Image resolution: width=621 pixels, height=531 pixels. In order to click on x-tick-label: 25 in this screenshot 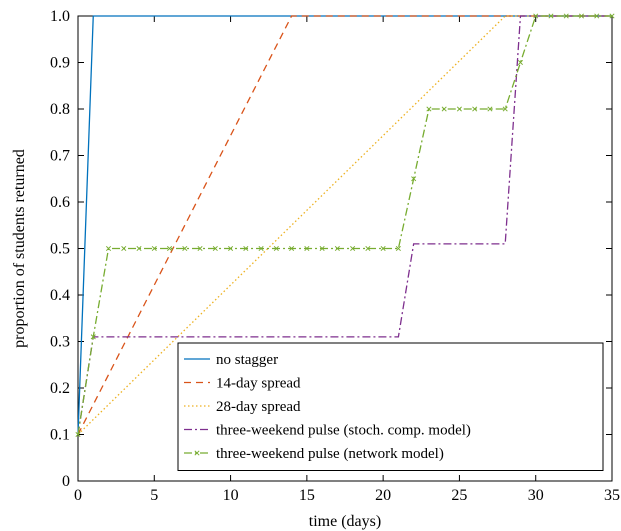, I will do `click(459, 495)`.